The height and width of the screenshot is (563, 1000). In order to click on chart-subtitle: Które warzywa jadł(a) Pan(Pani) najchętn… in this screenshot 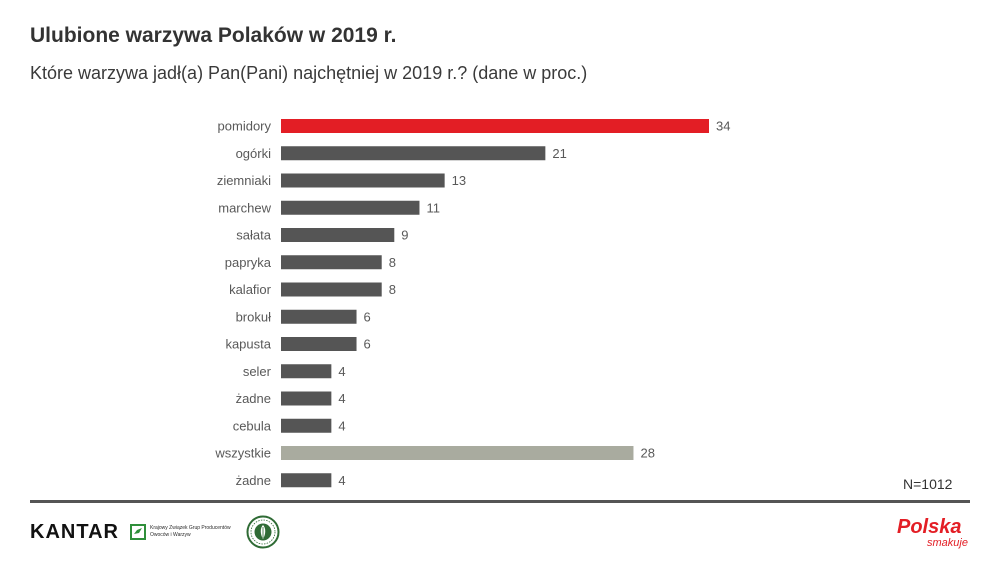, I will do `click(309, 73)`.